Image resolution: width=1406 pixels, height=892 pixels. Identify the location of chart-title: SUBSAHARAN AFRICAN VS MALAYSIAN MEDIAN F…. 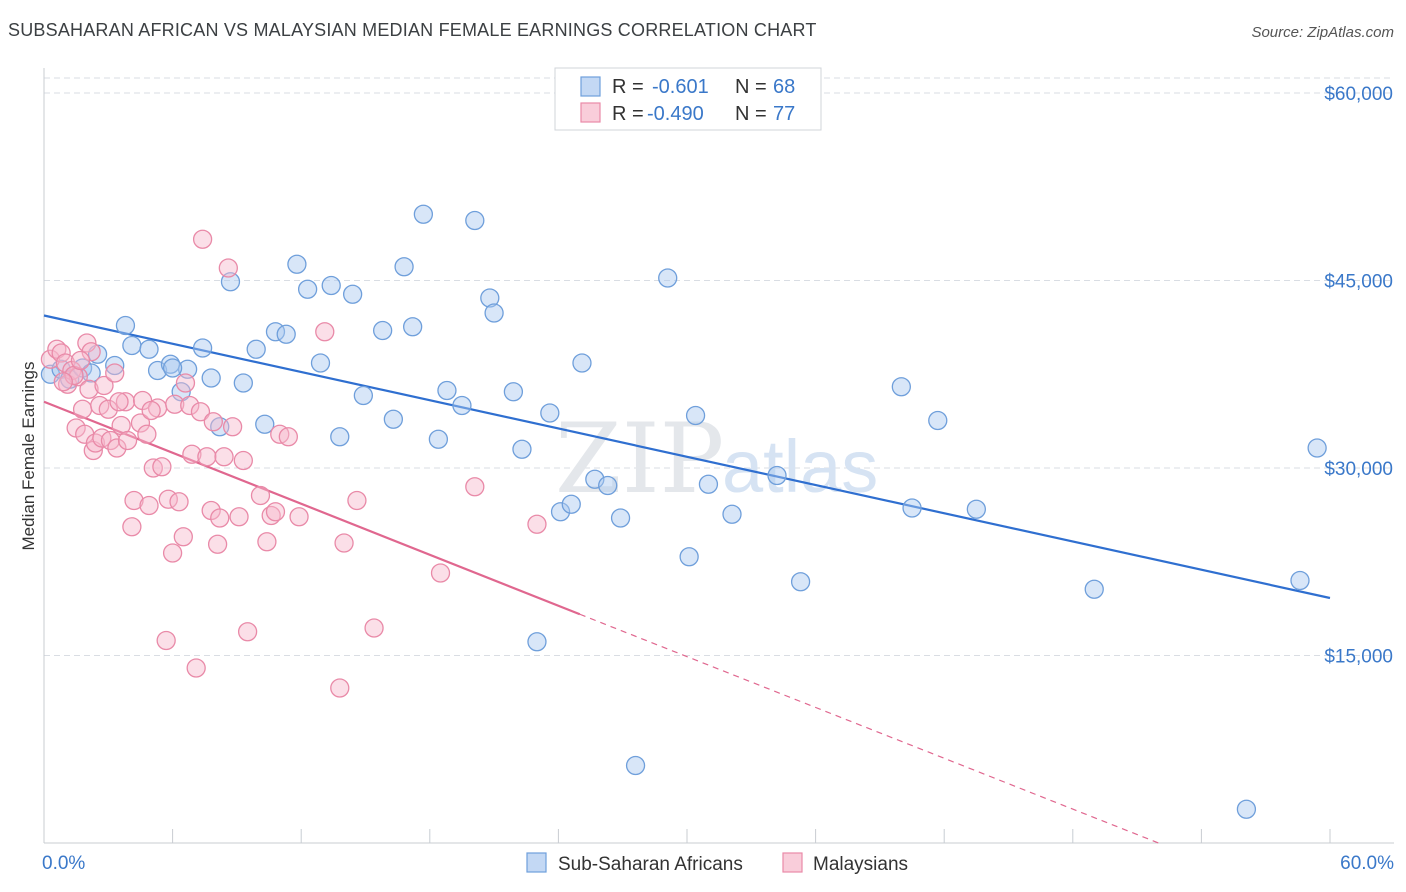
(412, 30).